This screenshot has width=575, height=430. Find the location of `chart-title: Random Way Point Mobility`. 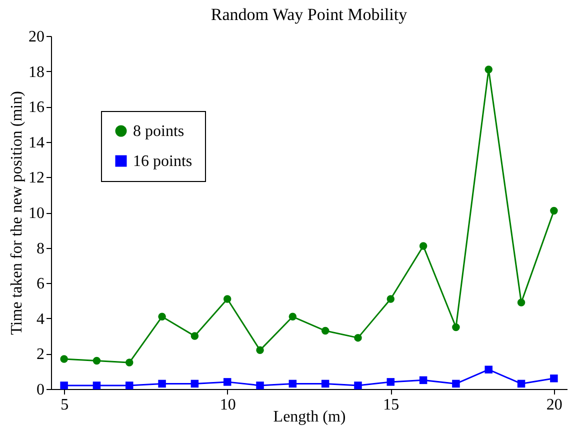

chart-title: Random Way Point Mobility is located at coordinates (309, 14).